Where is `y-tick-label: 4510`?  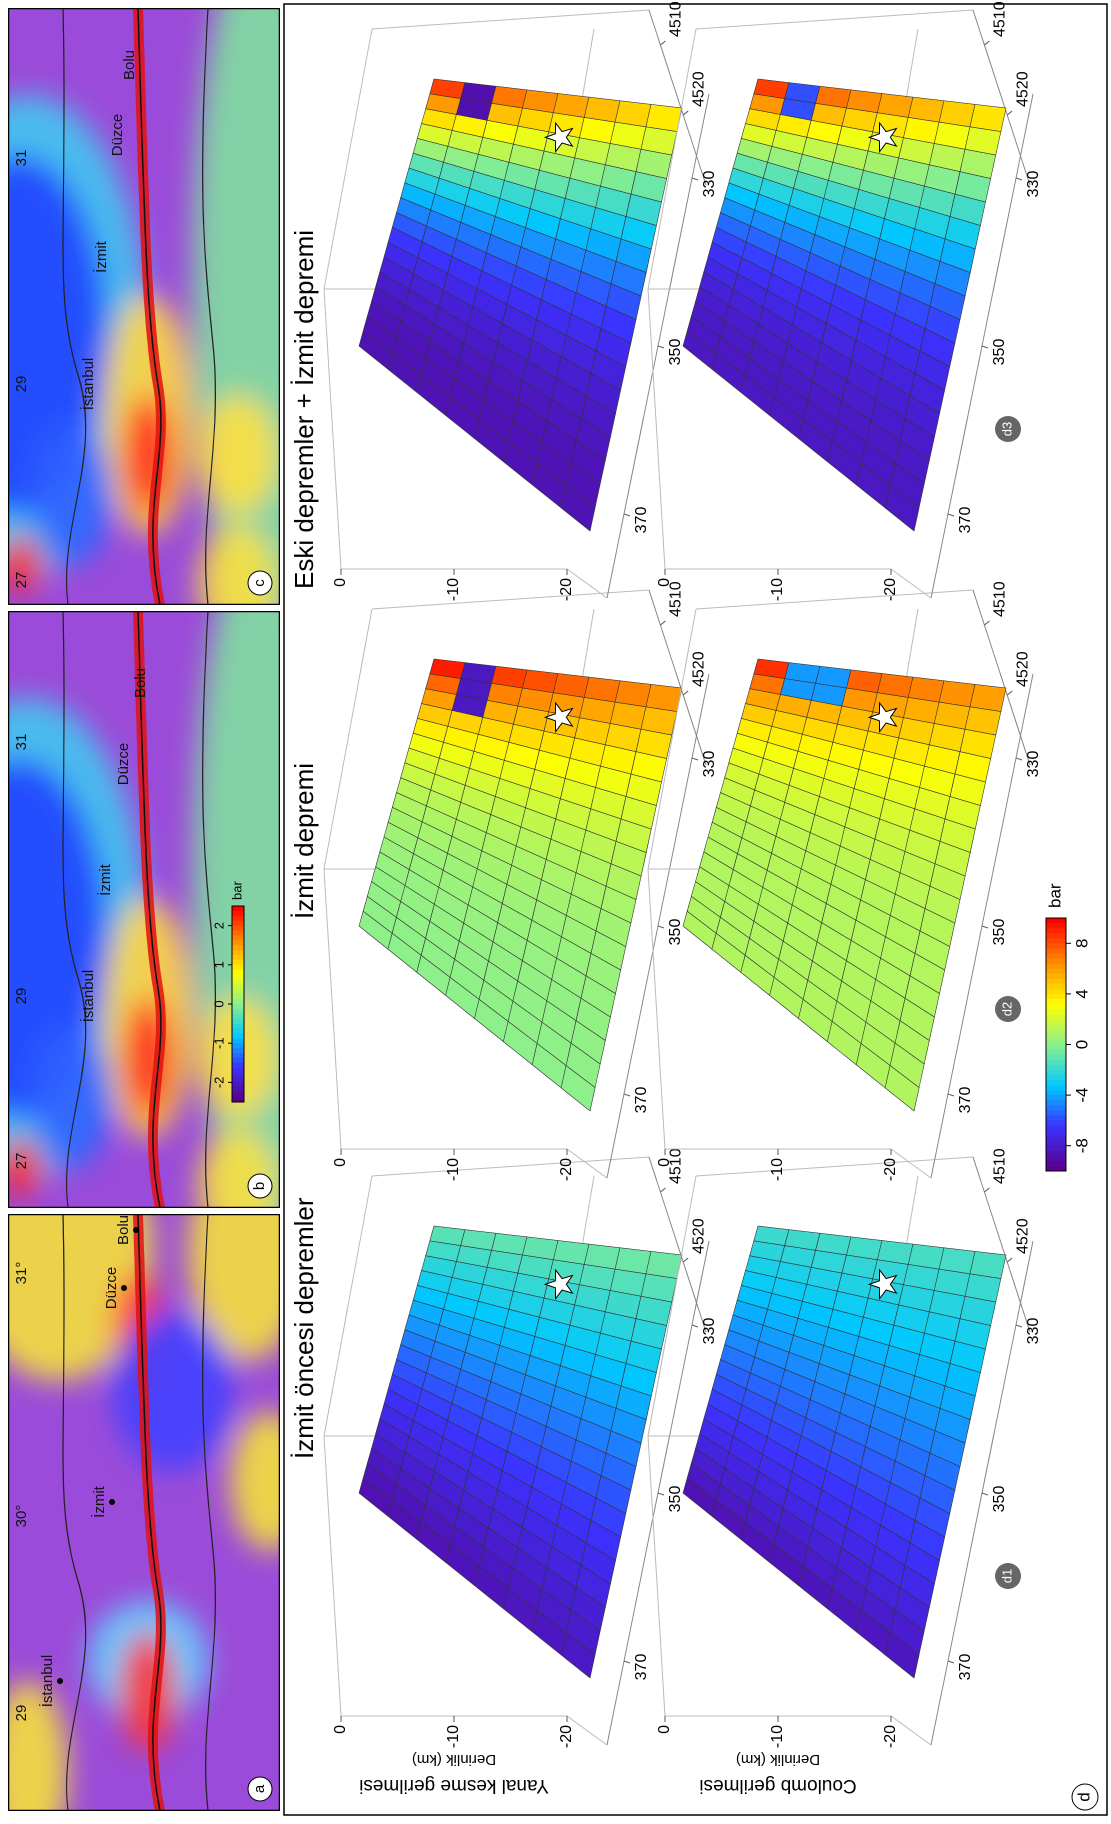 y-tick-label: 4510 is located at coordinates (676, 599).